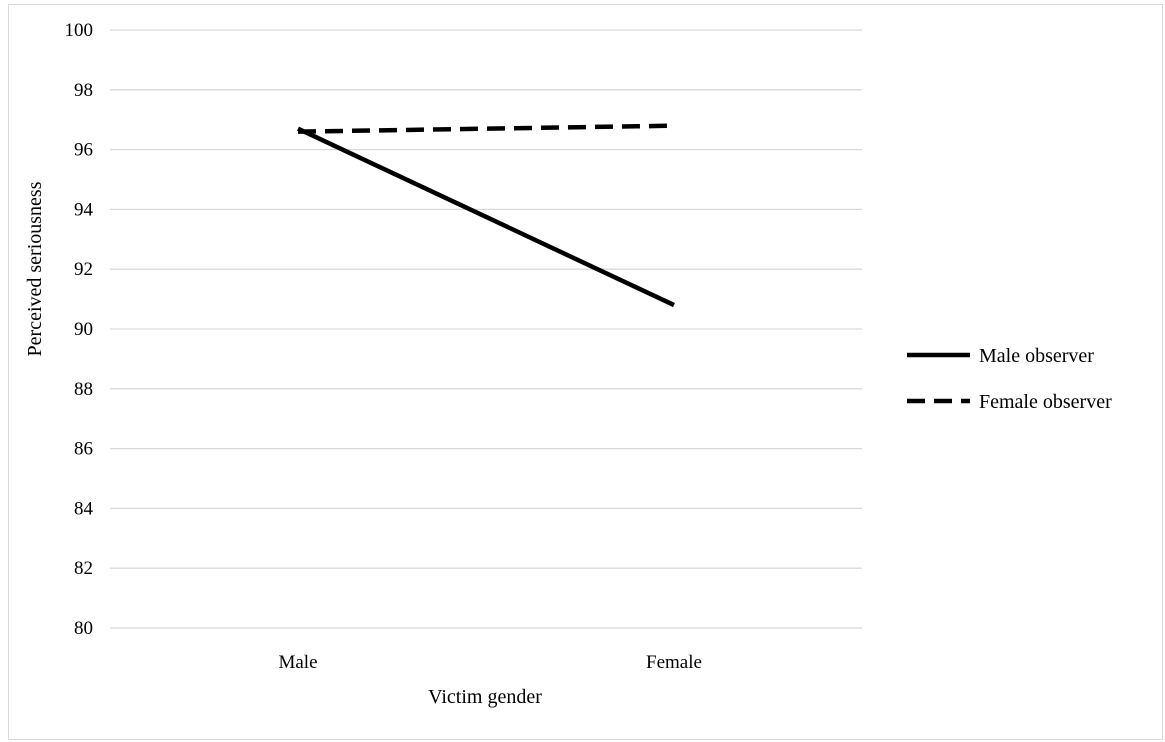 Image resolution: width=1165 pixels, height=742 pixels. What do you see at coordinates (79, 30) in the screenshot?
I see `y-tick-label: 100` at bounding box center [79, 30].